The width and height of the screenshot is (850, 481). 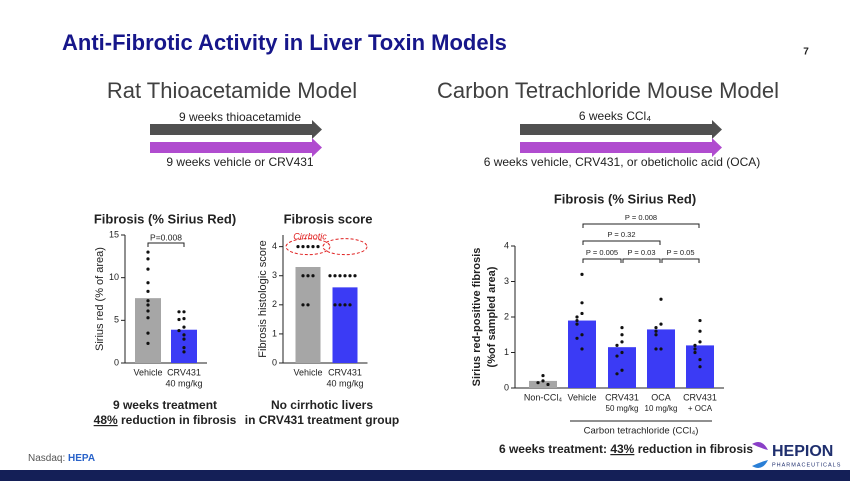 What do you see at coordinates (274, 304) in the screenshot?
I see `y-tick-label: 2` at bounding box center [274, 304].